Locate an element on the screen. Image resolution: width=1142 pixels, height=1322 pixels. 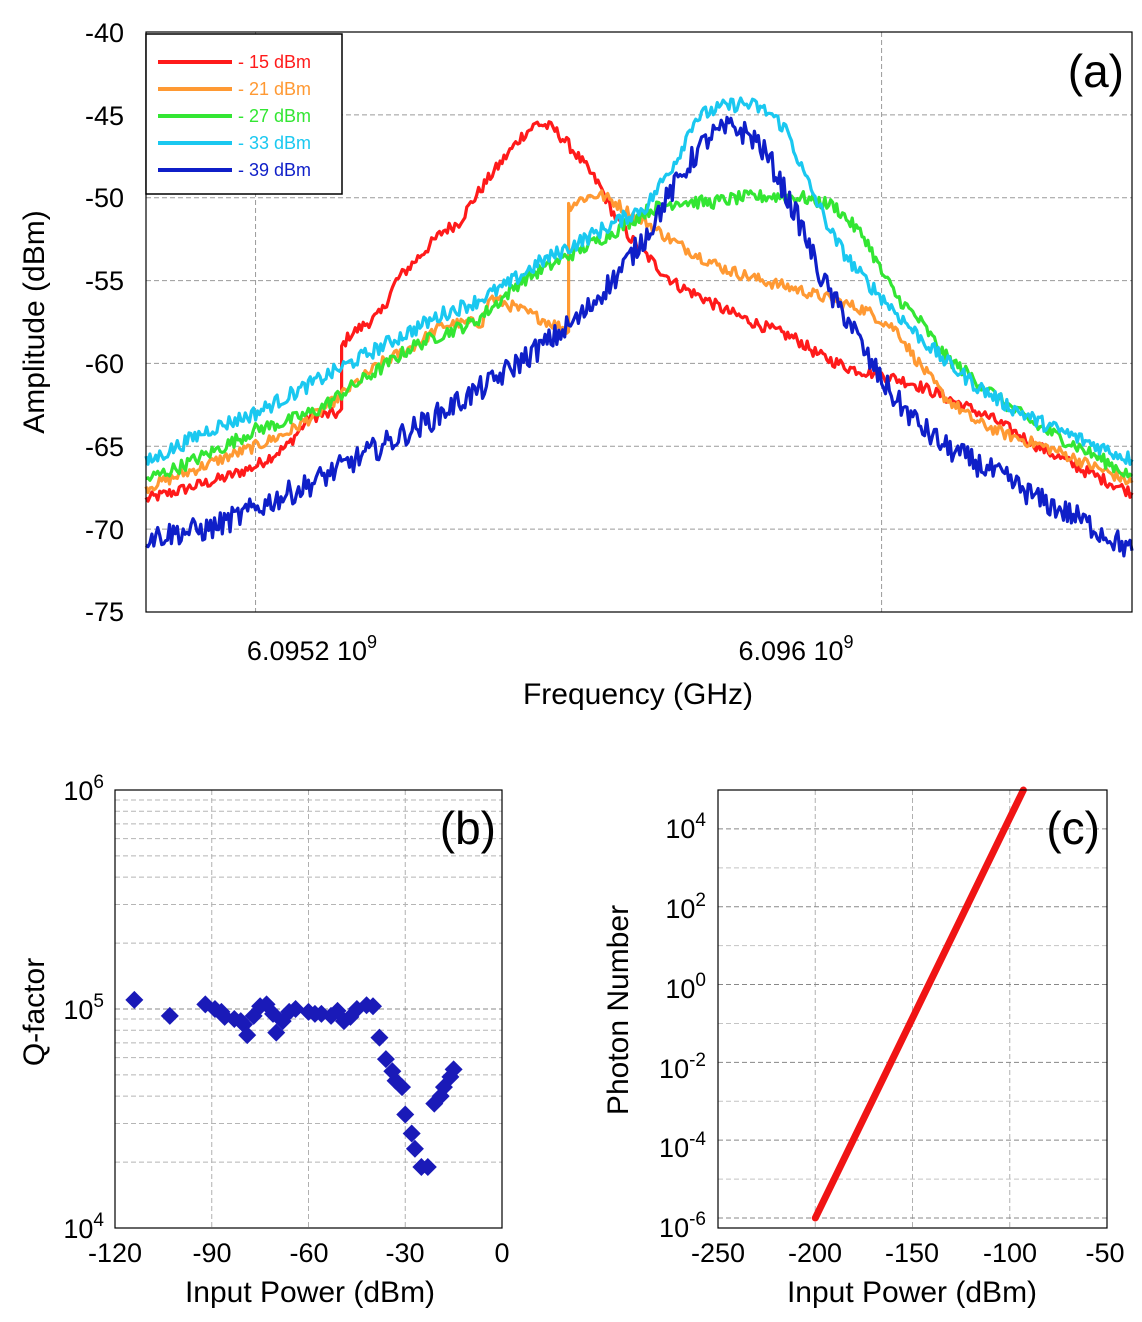
panel-b-markers is located at coordinates (294, 1083).